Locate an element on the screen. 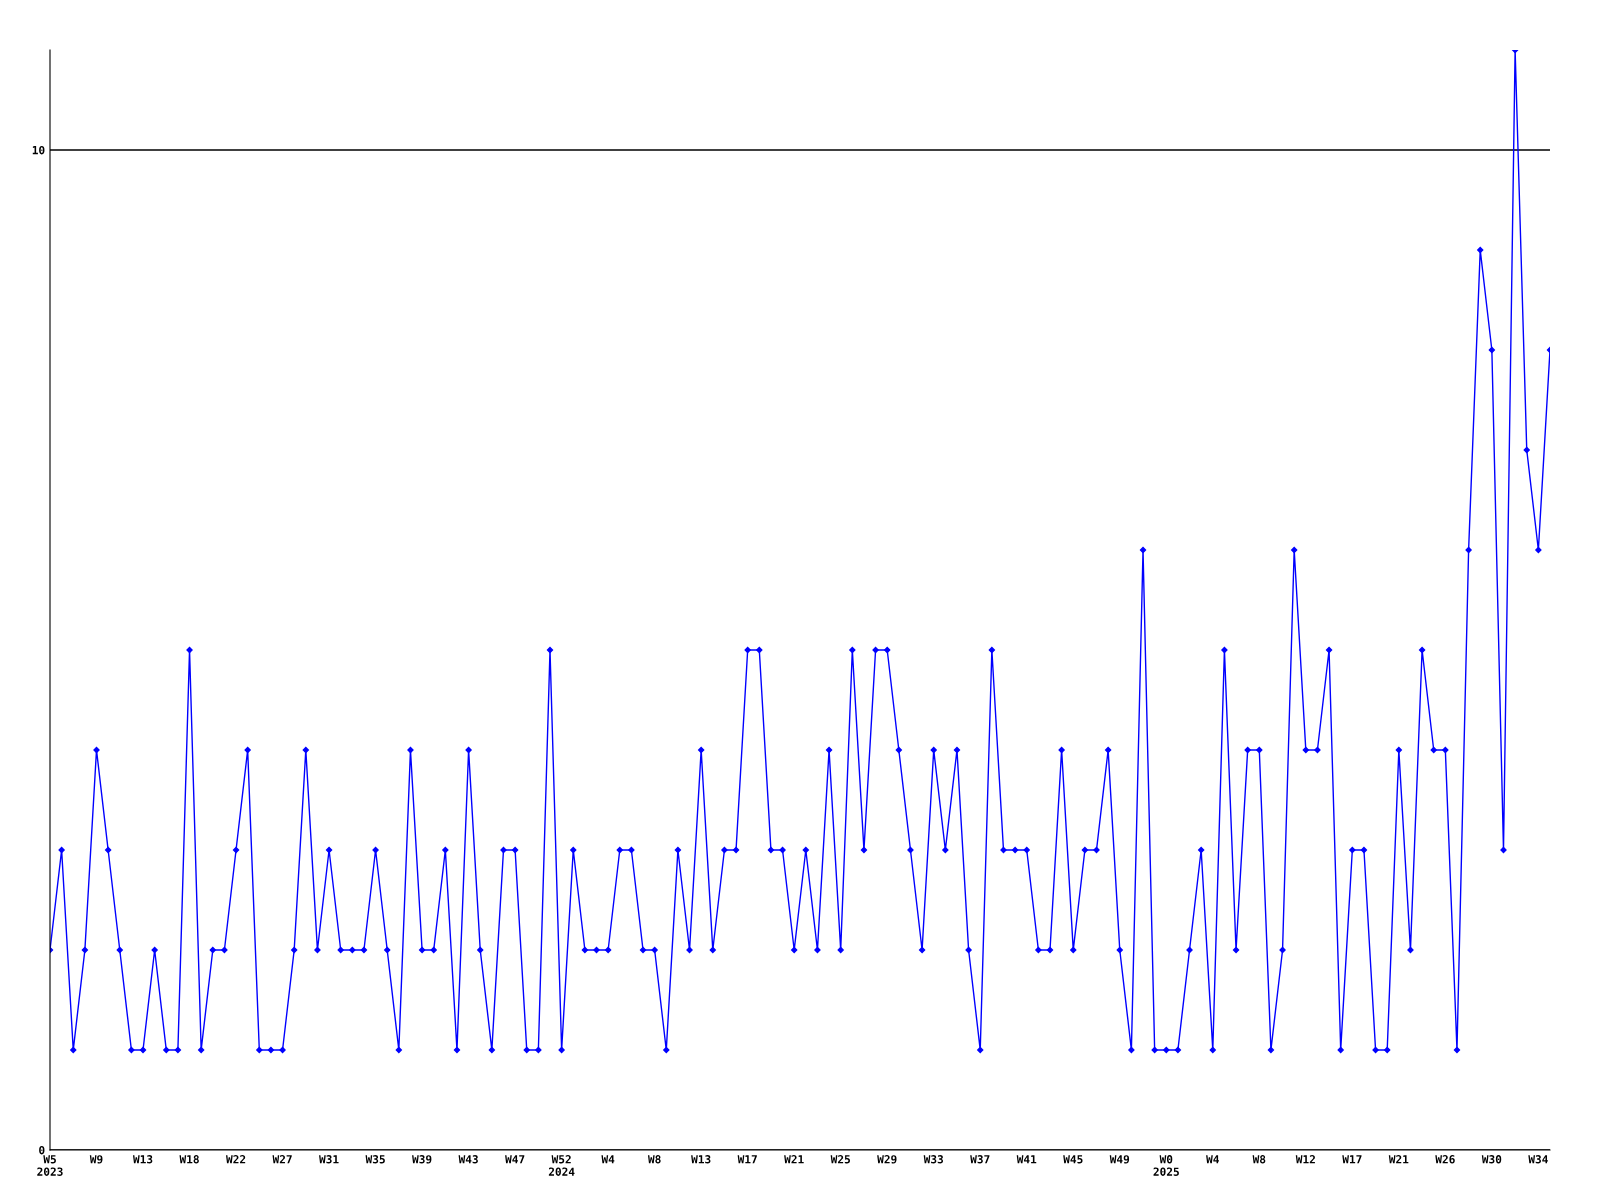  x-tick-label: W49 is located at coordinates (1119, 1159).